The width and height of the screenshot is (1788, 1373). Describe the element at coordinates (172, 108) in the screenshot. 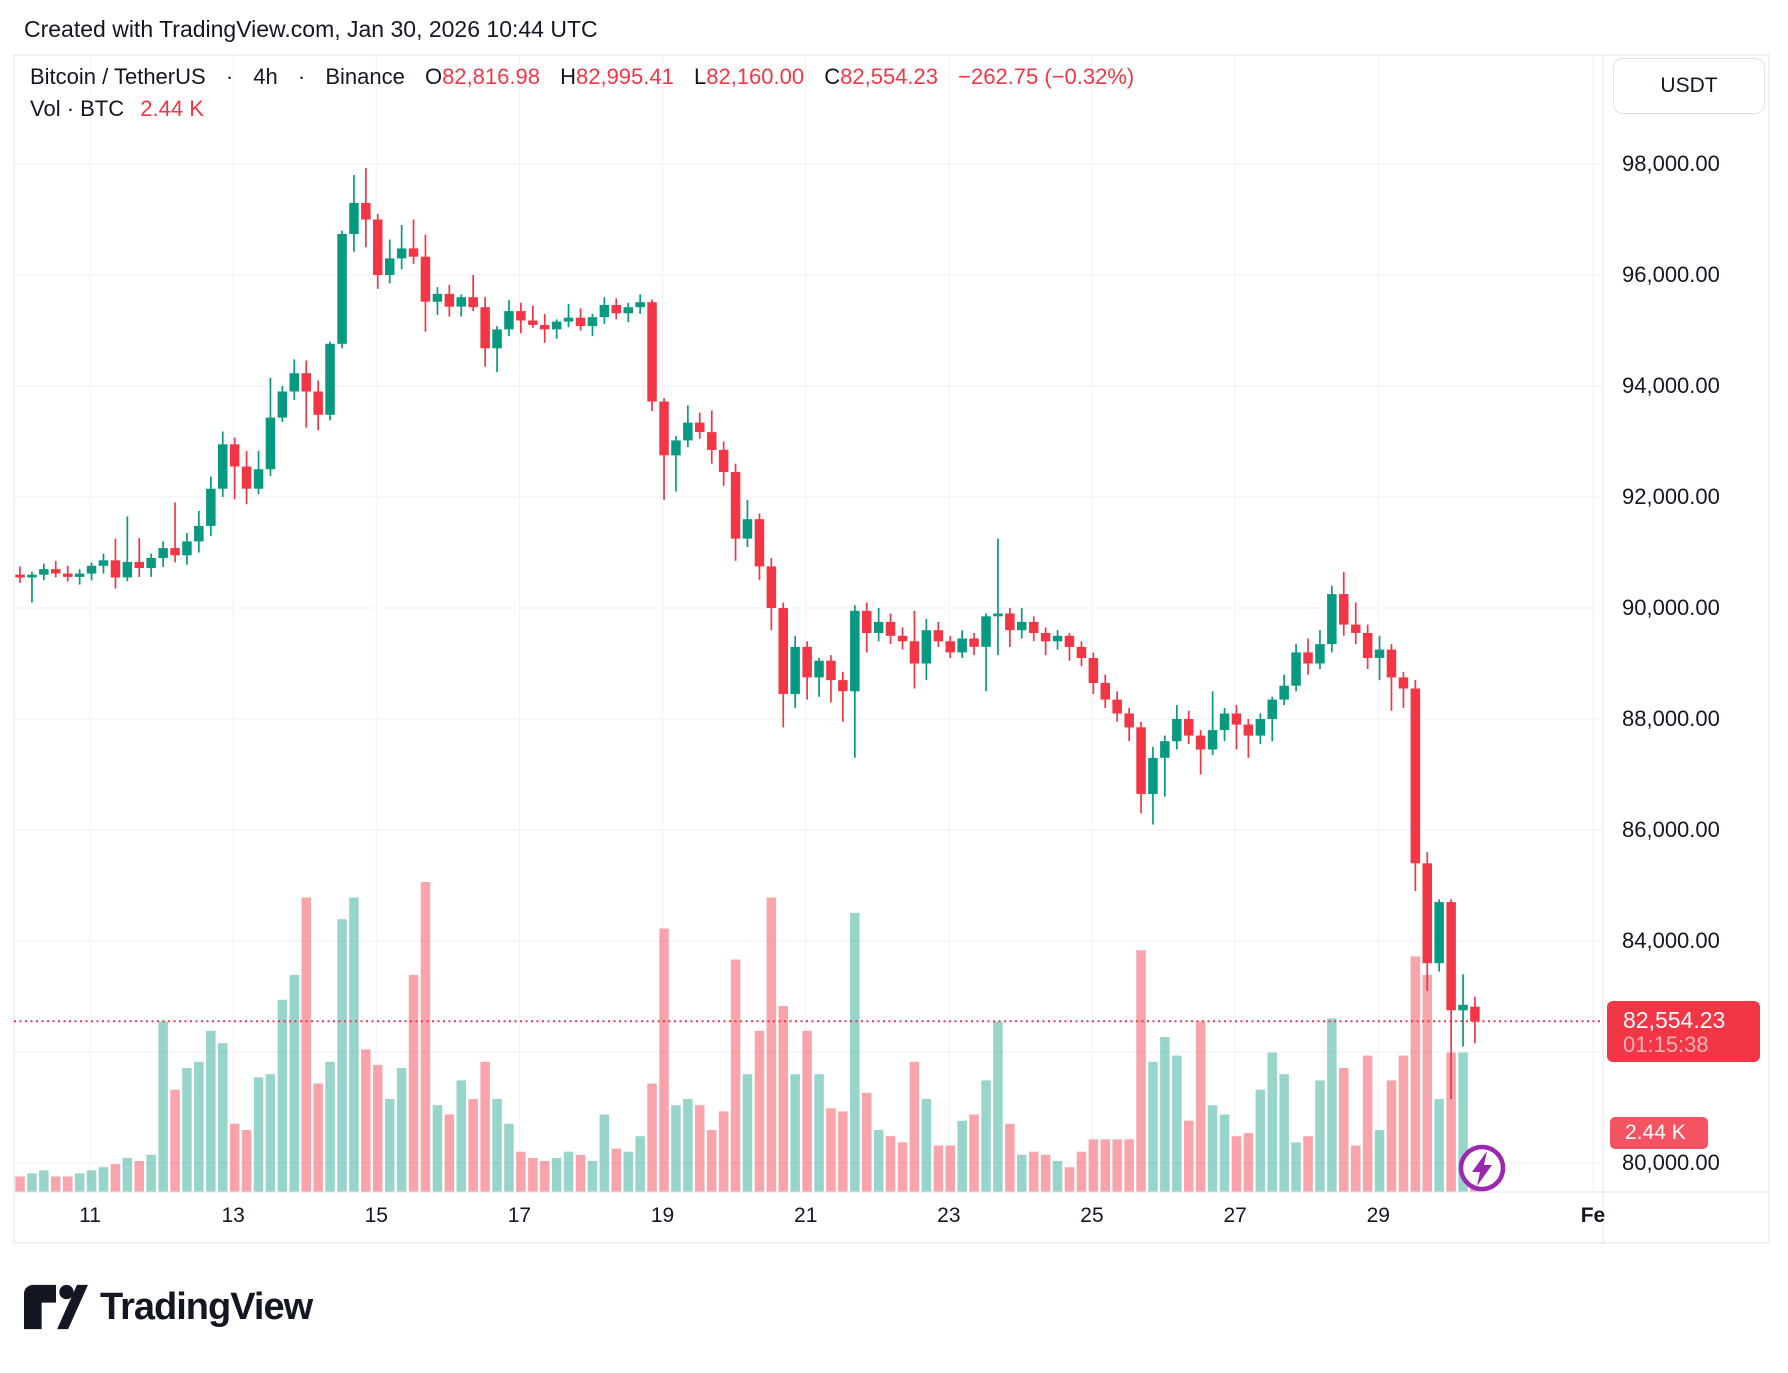

I see `volume-value: 2.44 K` at that location.